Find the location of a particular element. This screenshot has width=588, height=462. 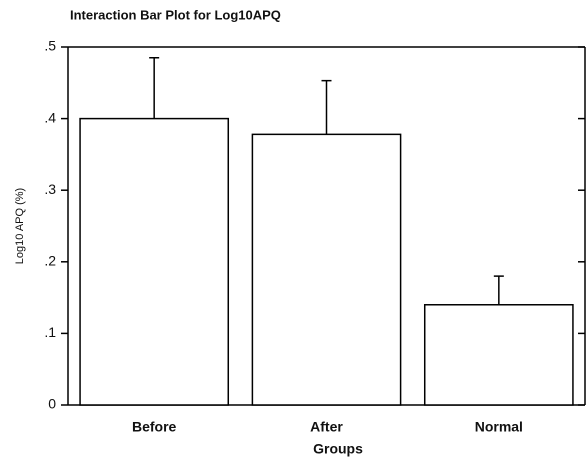

y-tick-label: .4 is located at coordinates (50, 117).